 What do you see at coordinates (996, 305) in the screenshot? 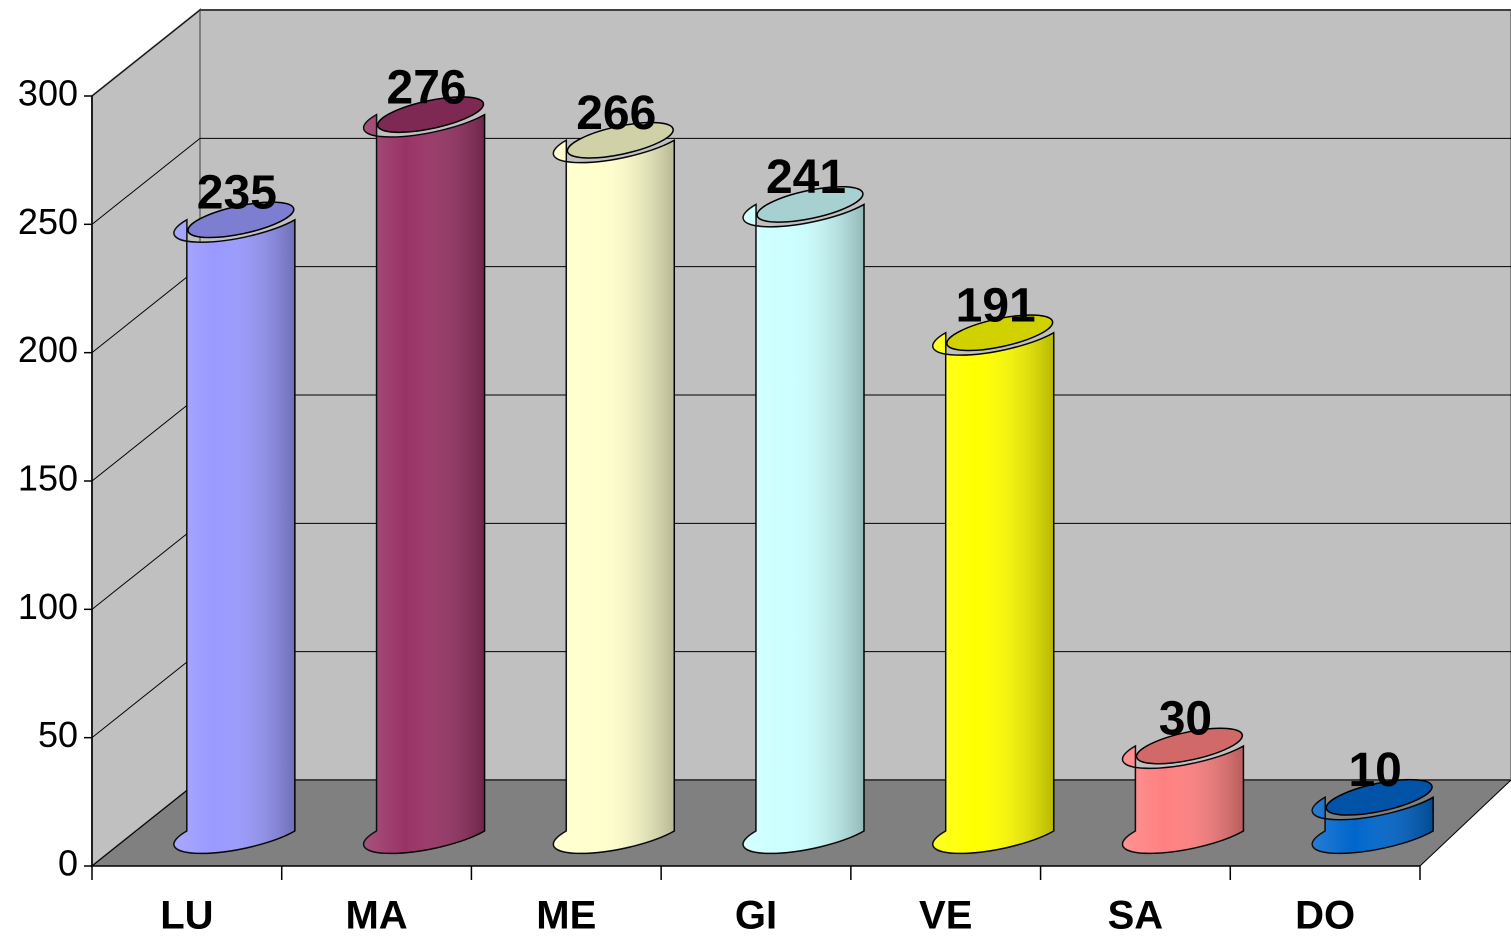
I see `value-label: 191` at bounding box center [996, 305].